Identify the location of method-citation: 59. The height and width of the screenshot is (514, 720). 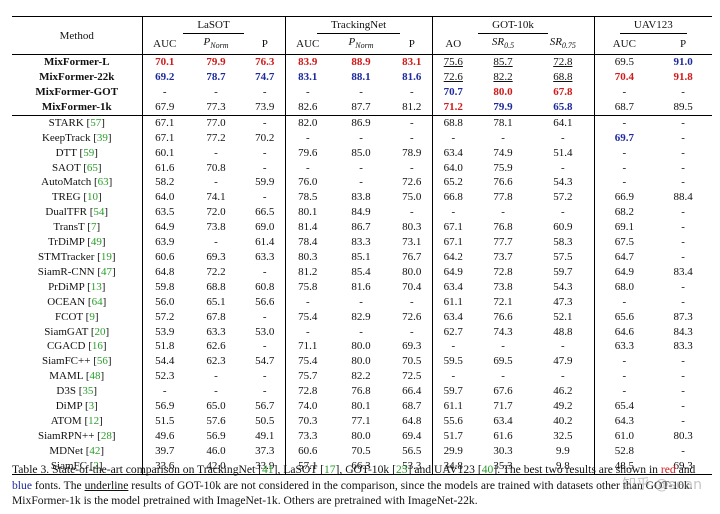
(89, 152).